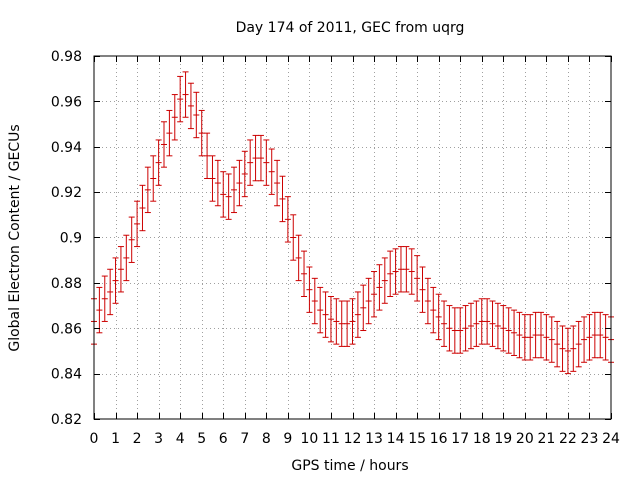 Image resolution: width=640 pixels, height=480 pixels. What do you see at coordinates (396, 439) in the screenshot?
I see `x-tick-label: 14` at bounding box center [396, 439].